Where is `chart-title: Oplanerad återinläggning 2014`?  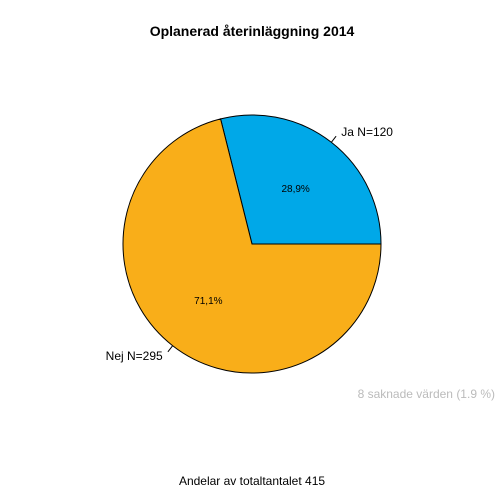
chart-title: Oplanerad återinläggning 2014 is located at coordinates (252, 31).